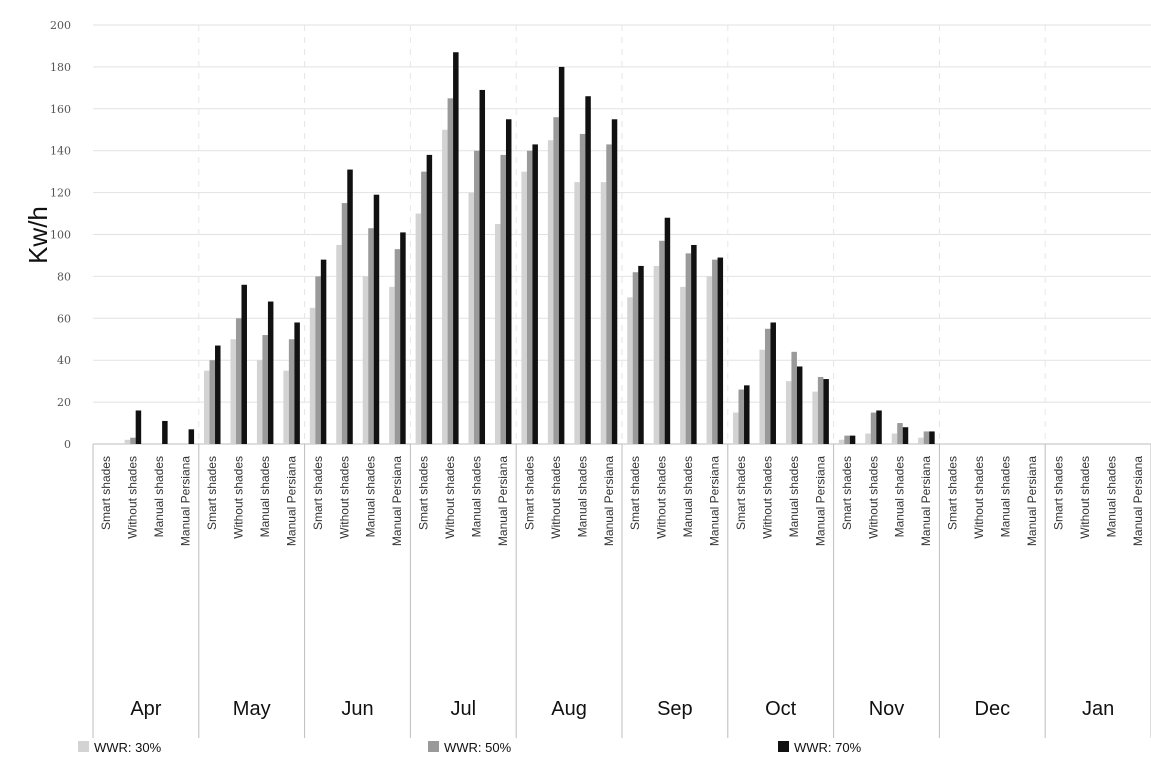  What do you see at coordinates (64, 276) in the screenshot?
I see `y-tick-label: 80` at bounding box center [64, 276].